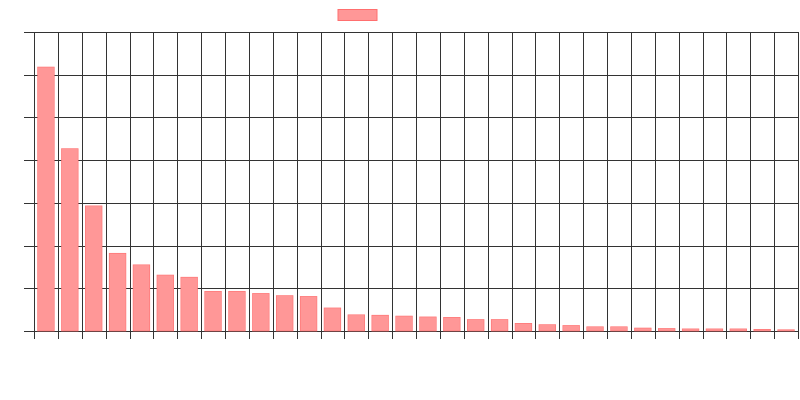 The image size is (800, 400). I want to click on legend, so click(357, 15).